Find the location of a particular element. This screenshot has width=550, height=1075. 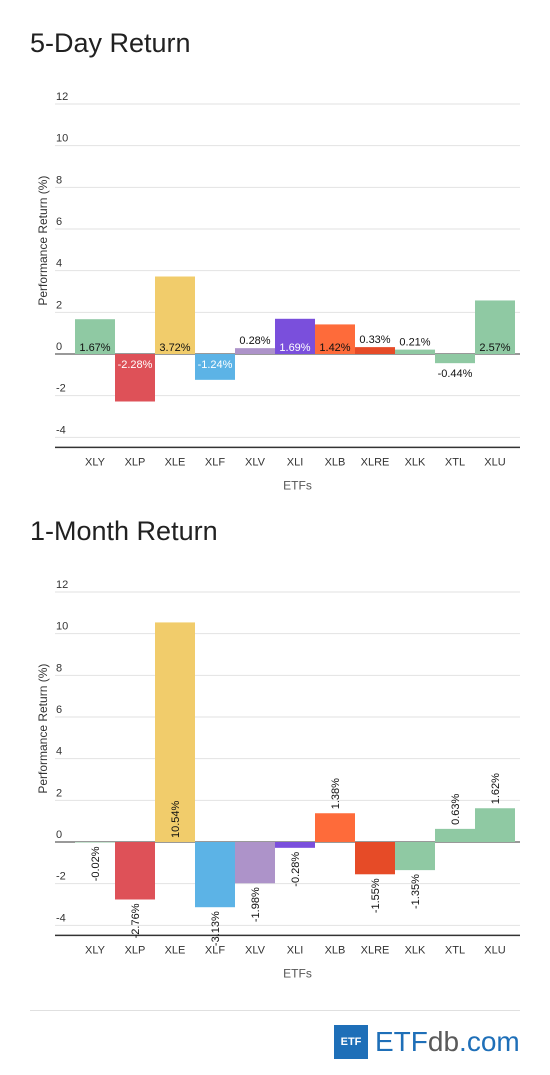

data-label: 1.69% is located at coordinates (294, 348).